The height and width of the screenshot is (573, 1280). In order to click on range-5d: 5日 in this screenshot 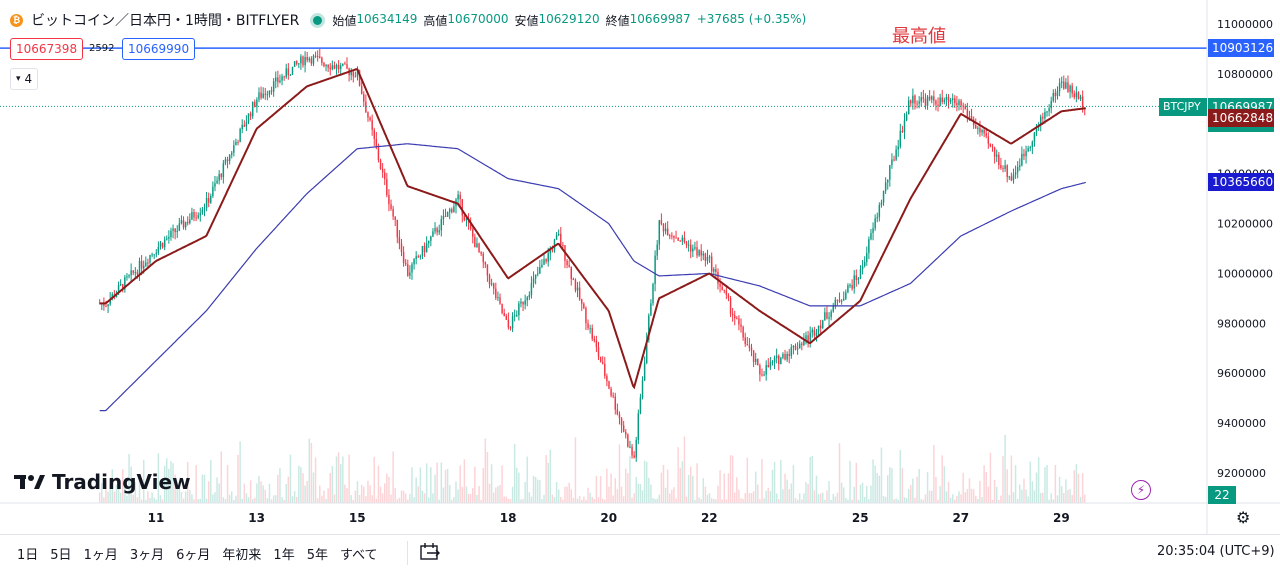, I will do `click(61, 555)`.